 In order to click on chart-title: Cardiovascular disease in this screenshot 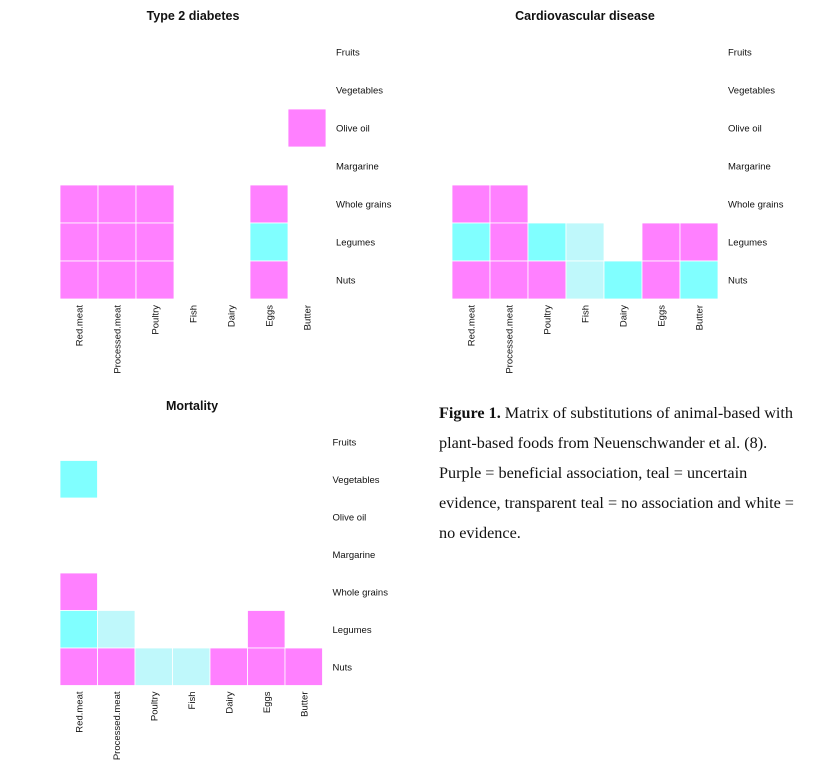, I will do `click(585, 16)`.